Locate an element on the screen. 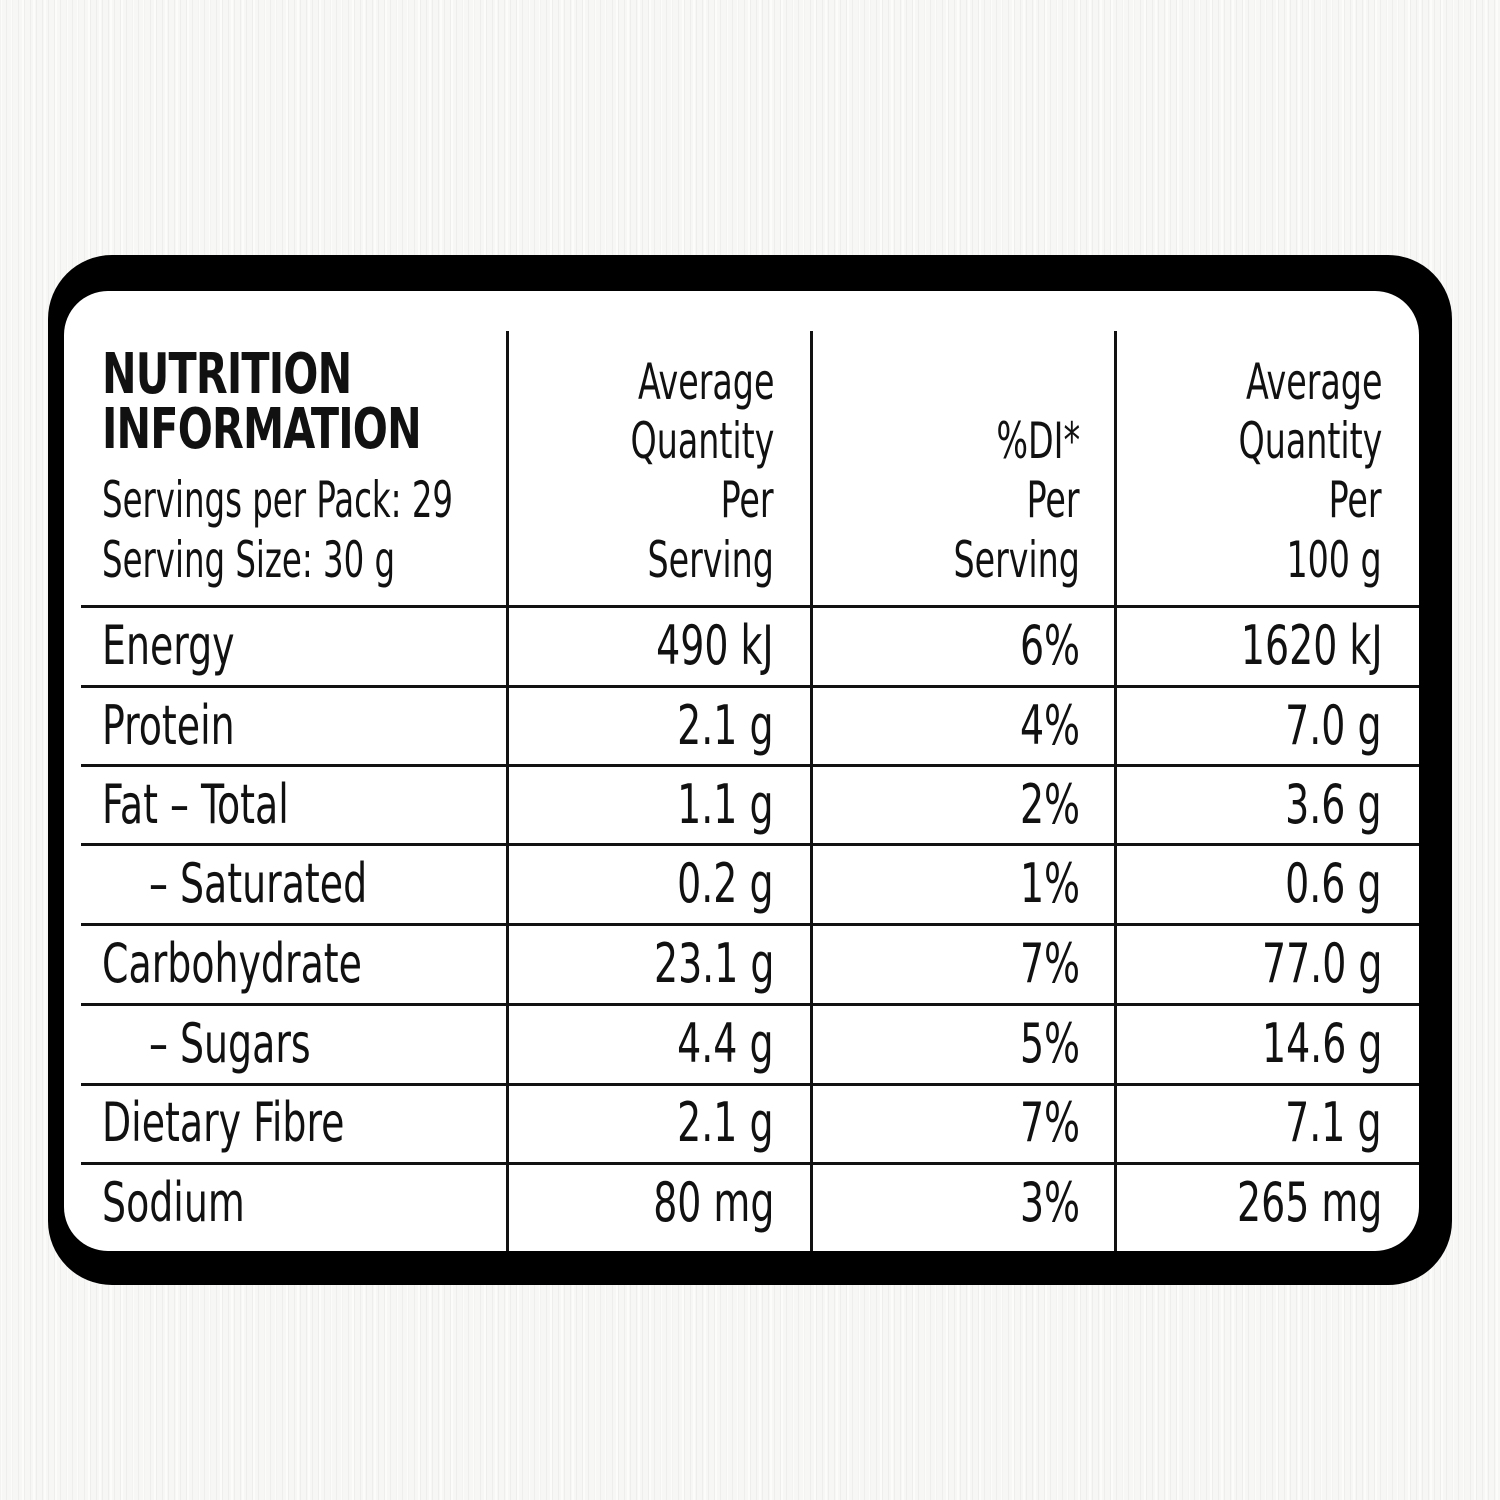  per-100g-value: 265 mg is located at coordinates (1309, 1202).